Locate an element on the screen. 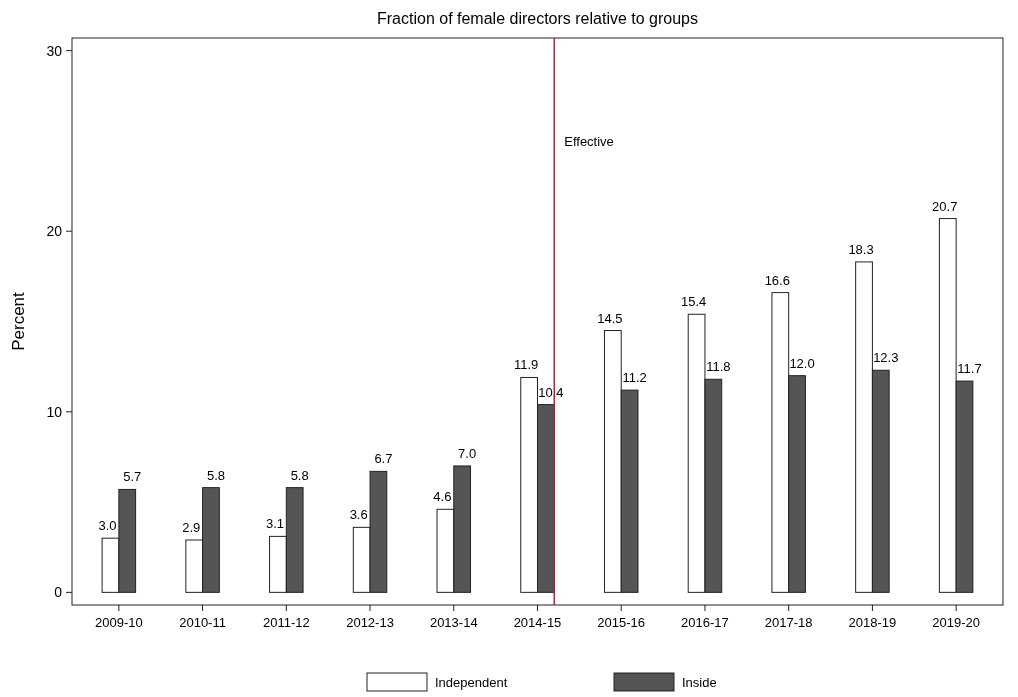 The height and width of the screenshot is (697, 1018). x-tick-label: 2012-13 is located at coordinates (370, 622).